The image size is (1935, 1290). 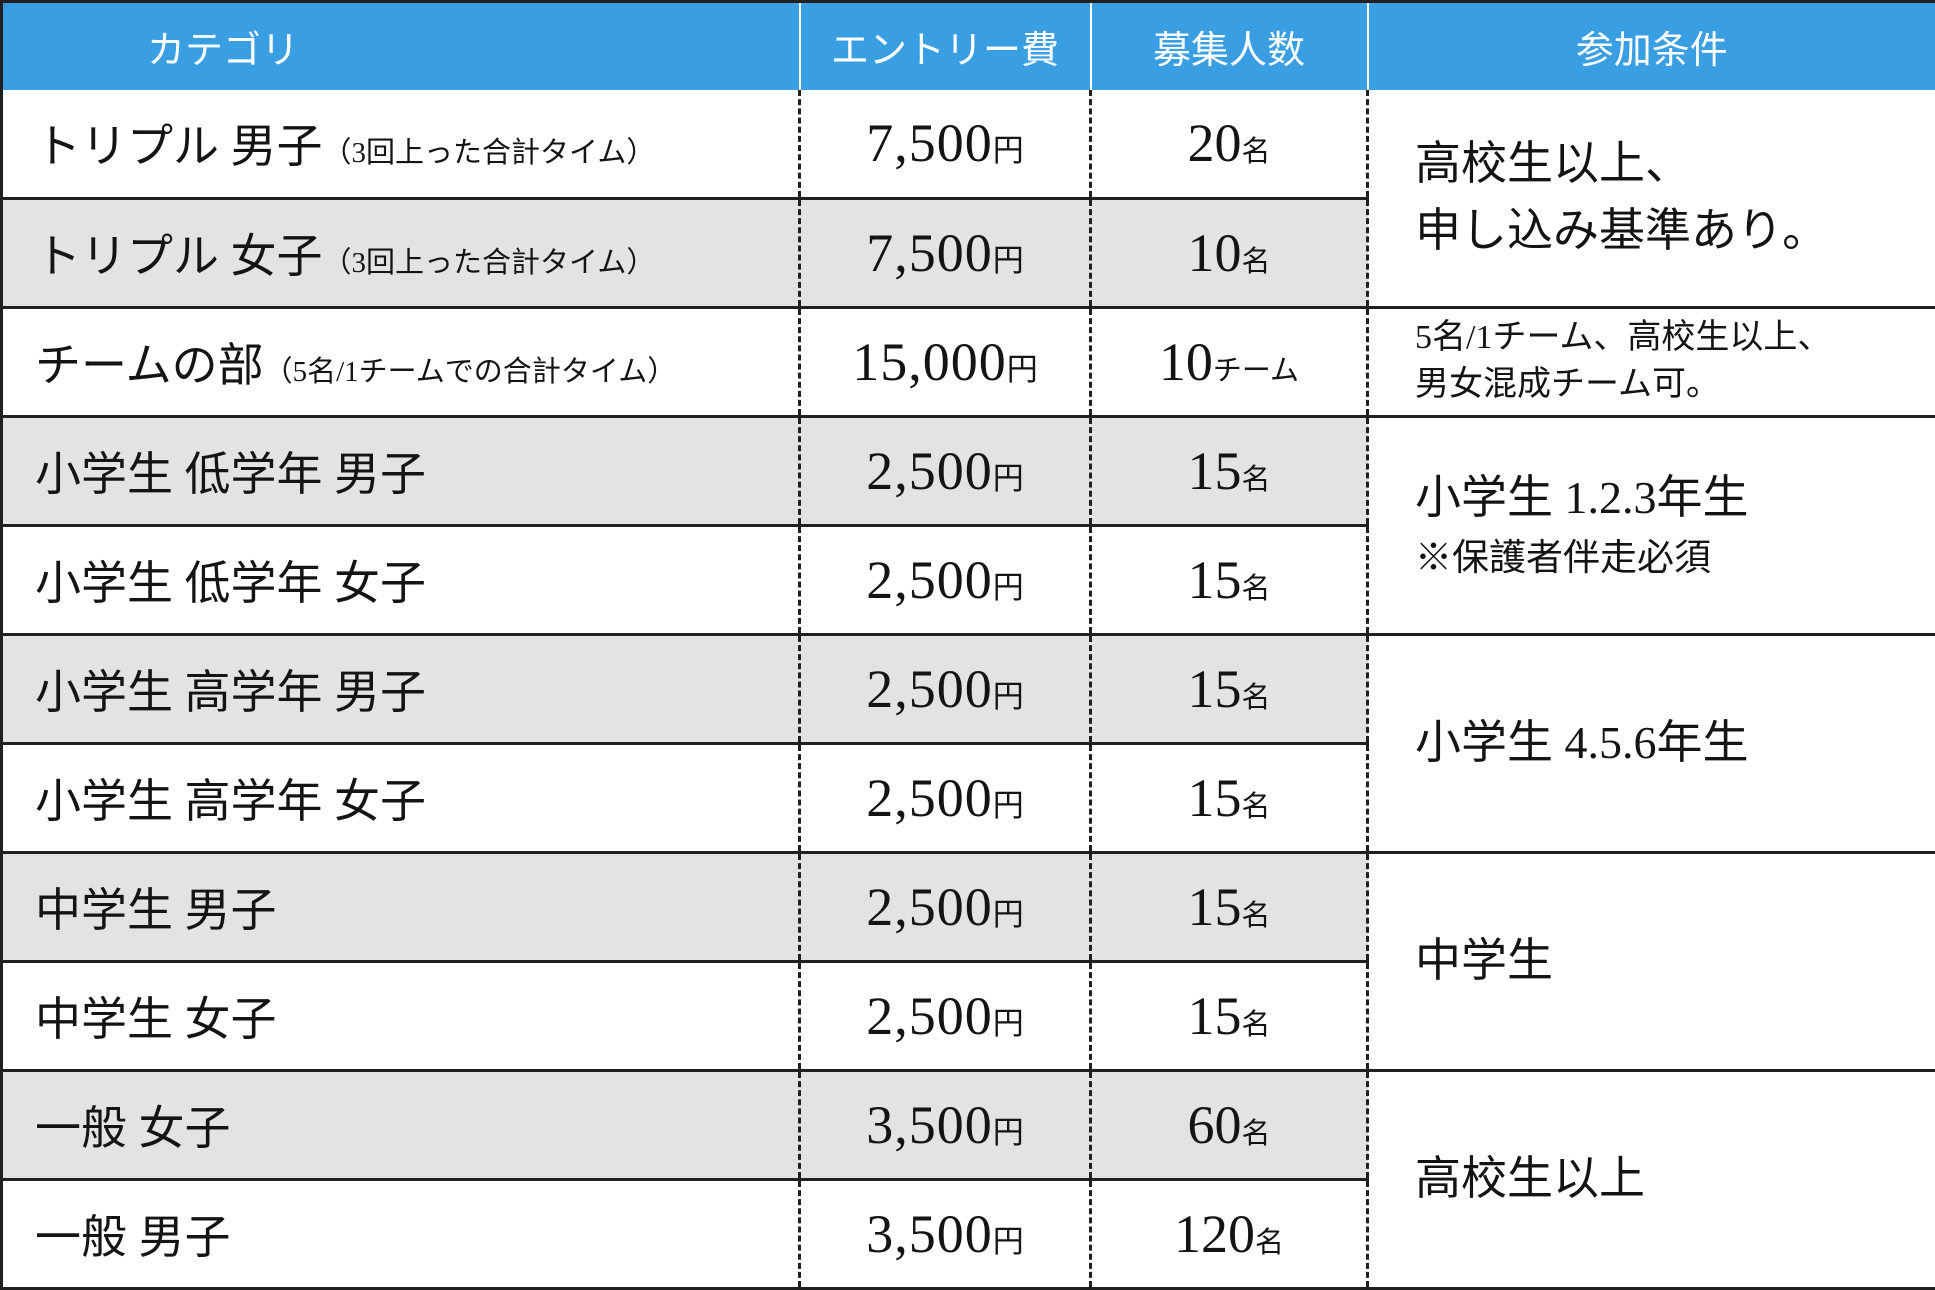 What do you see at coordinates (929, 362) in the screenshot?
I see `fee-value: 15,000` at bounding box center [929, 362].